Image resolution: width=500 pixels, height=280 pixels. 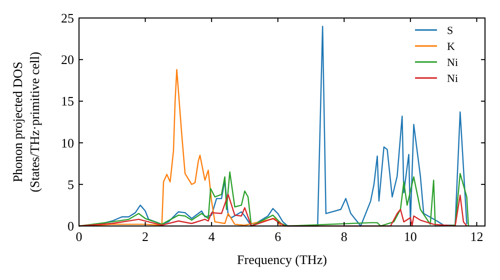 What do you see at coordinates (451, 47) in the screenshot?
I see `legend-label: K` at bounding box center [451, 47].